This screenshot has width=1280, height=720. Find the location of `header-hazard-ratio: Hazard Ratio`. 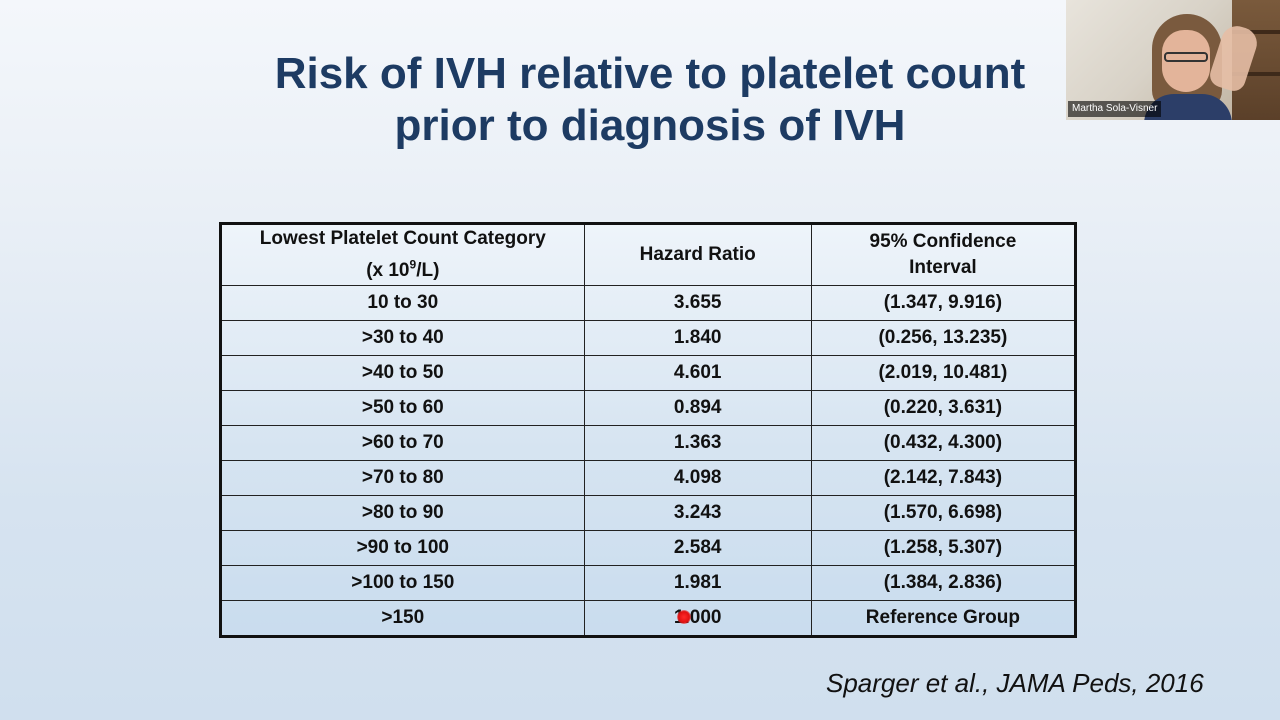

header-hazard-ratio: Hazard Ratio is located at coordinates (697, 254).